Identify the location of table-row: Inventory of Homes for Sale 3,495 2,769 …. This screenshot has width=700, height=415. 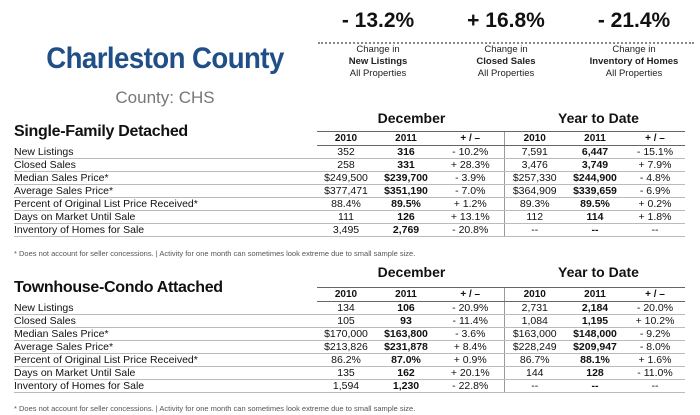
(349, 230).